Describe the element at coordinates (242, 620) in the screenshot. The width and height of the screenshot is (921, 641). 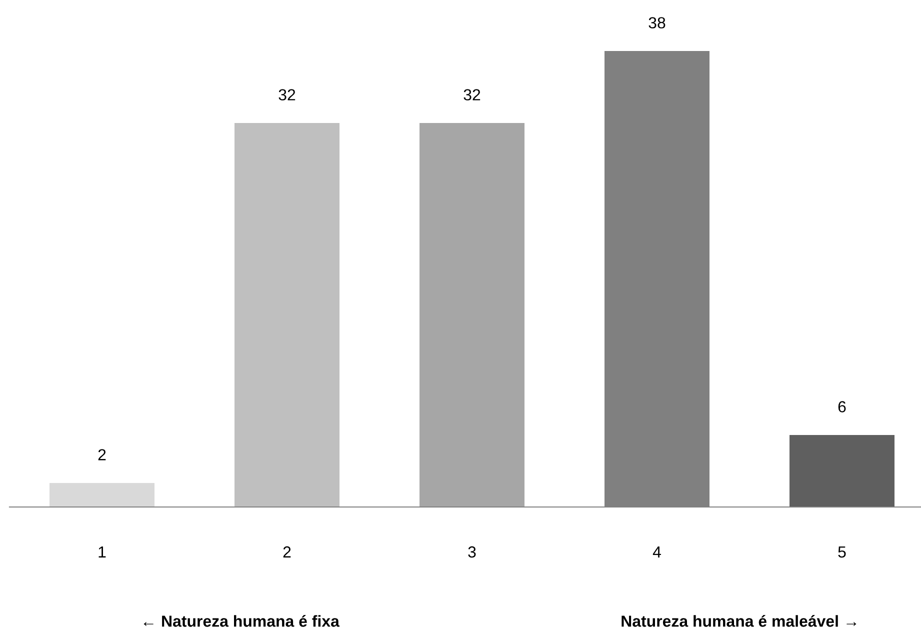
I see `text: ← Natureza humana é fixa` at that location.